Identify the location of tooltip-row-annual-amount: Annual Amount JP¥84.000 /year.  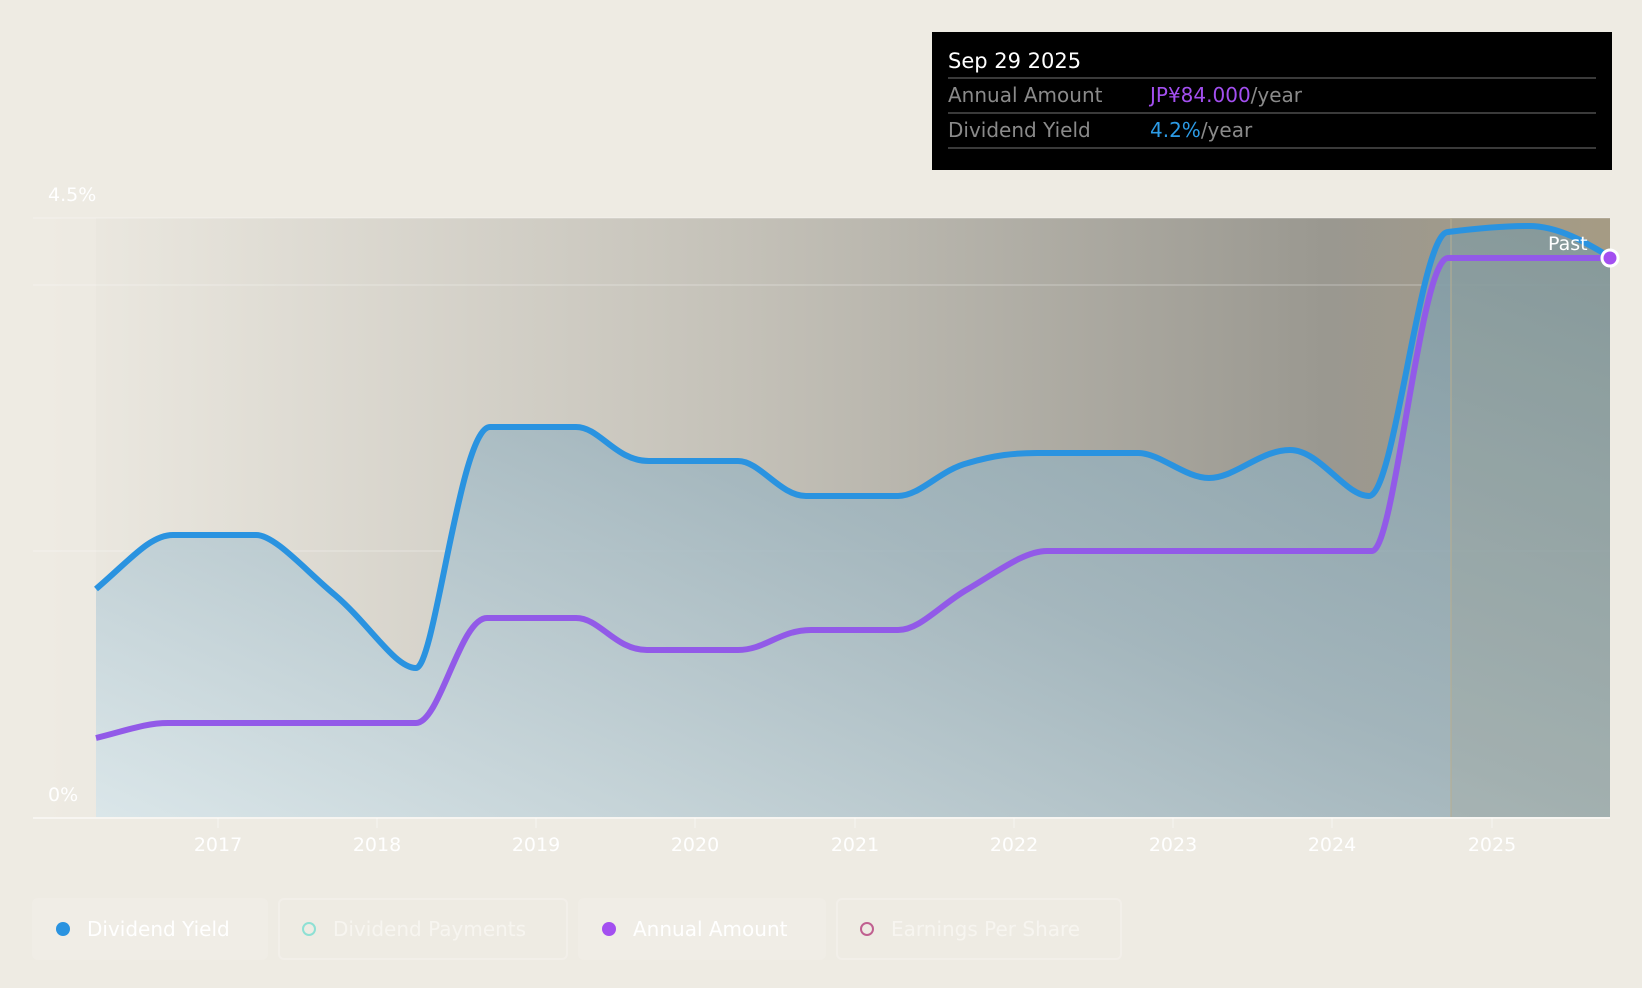
(1272, 96).